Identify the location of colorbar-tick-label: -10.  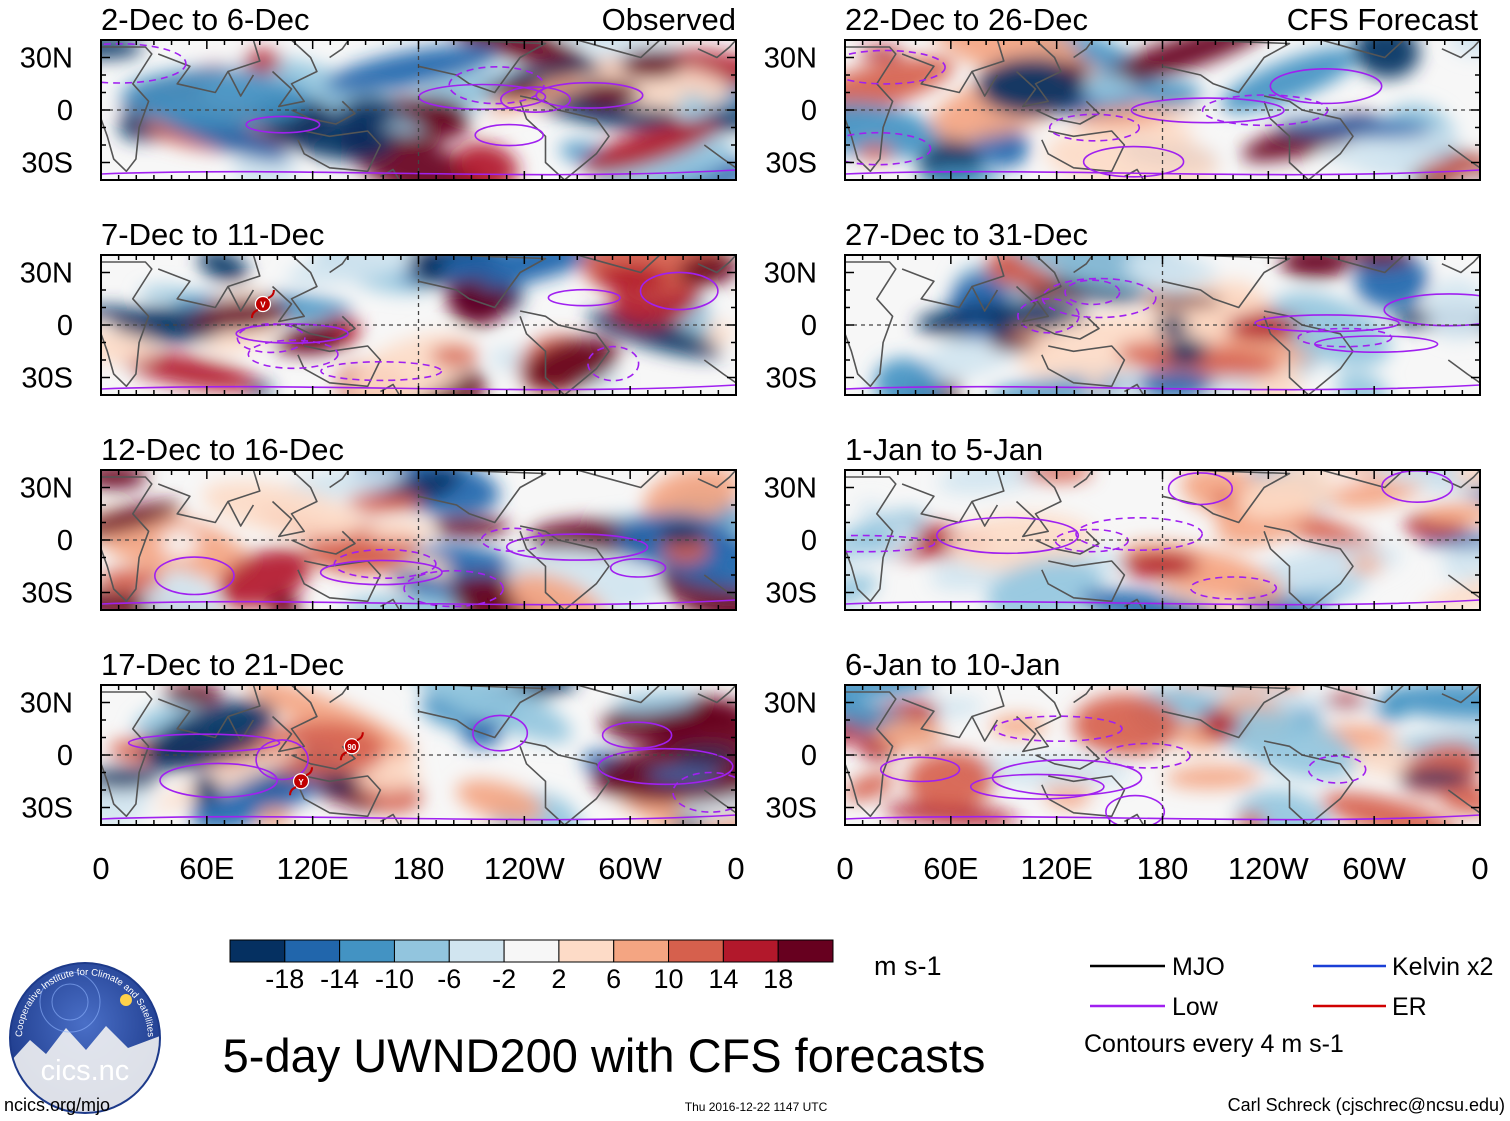
(394, 979).